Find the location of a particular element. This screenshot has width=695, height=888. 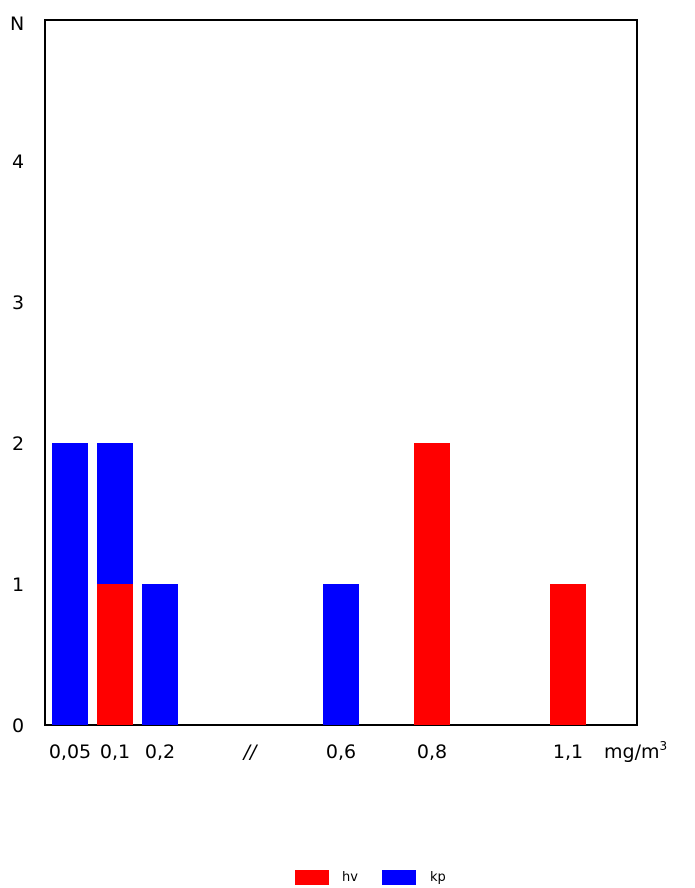

x-tick-label: 1,1 is located at coordinates (568, 752).